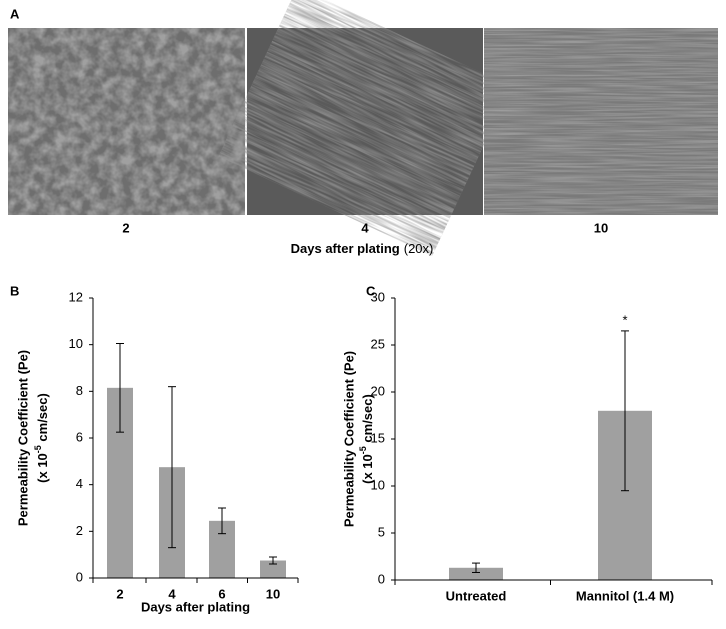 The height and width of the screenshot is (629, 726). I want to click on y-tick-label: 12, so click(76, 296).